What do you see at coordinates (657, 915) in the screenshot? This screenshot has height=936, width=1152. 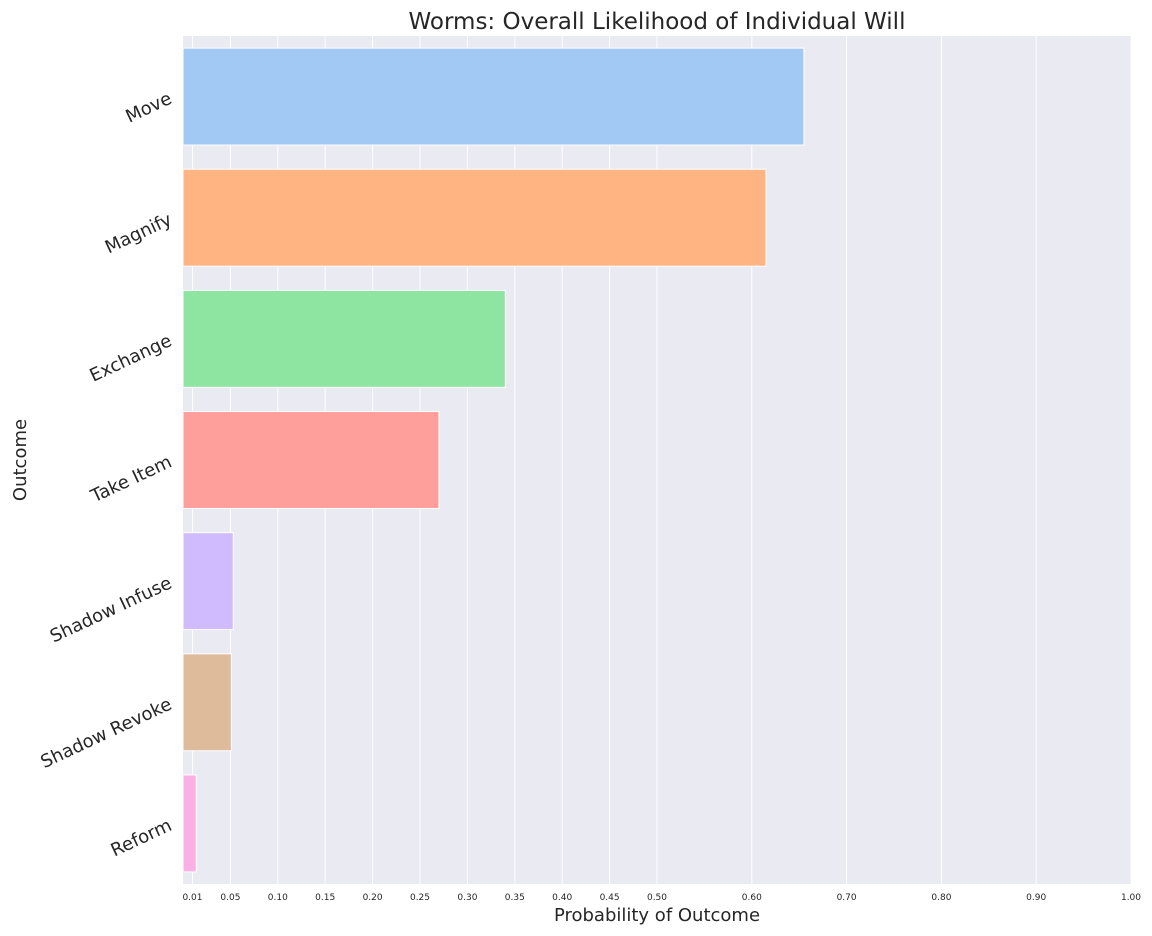 I see `x-axis-label: Probability of Outcome` at bounding box center [657, 915].